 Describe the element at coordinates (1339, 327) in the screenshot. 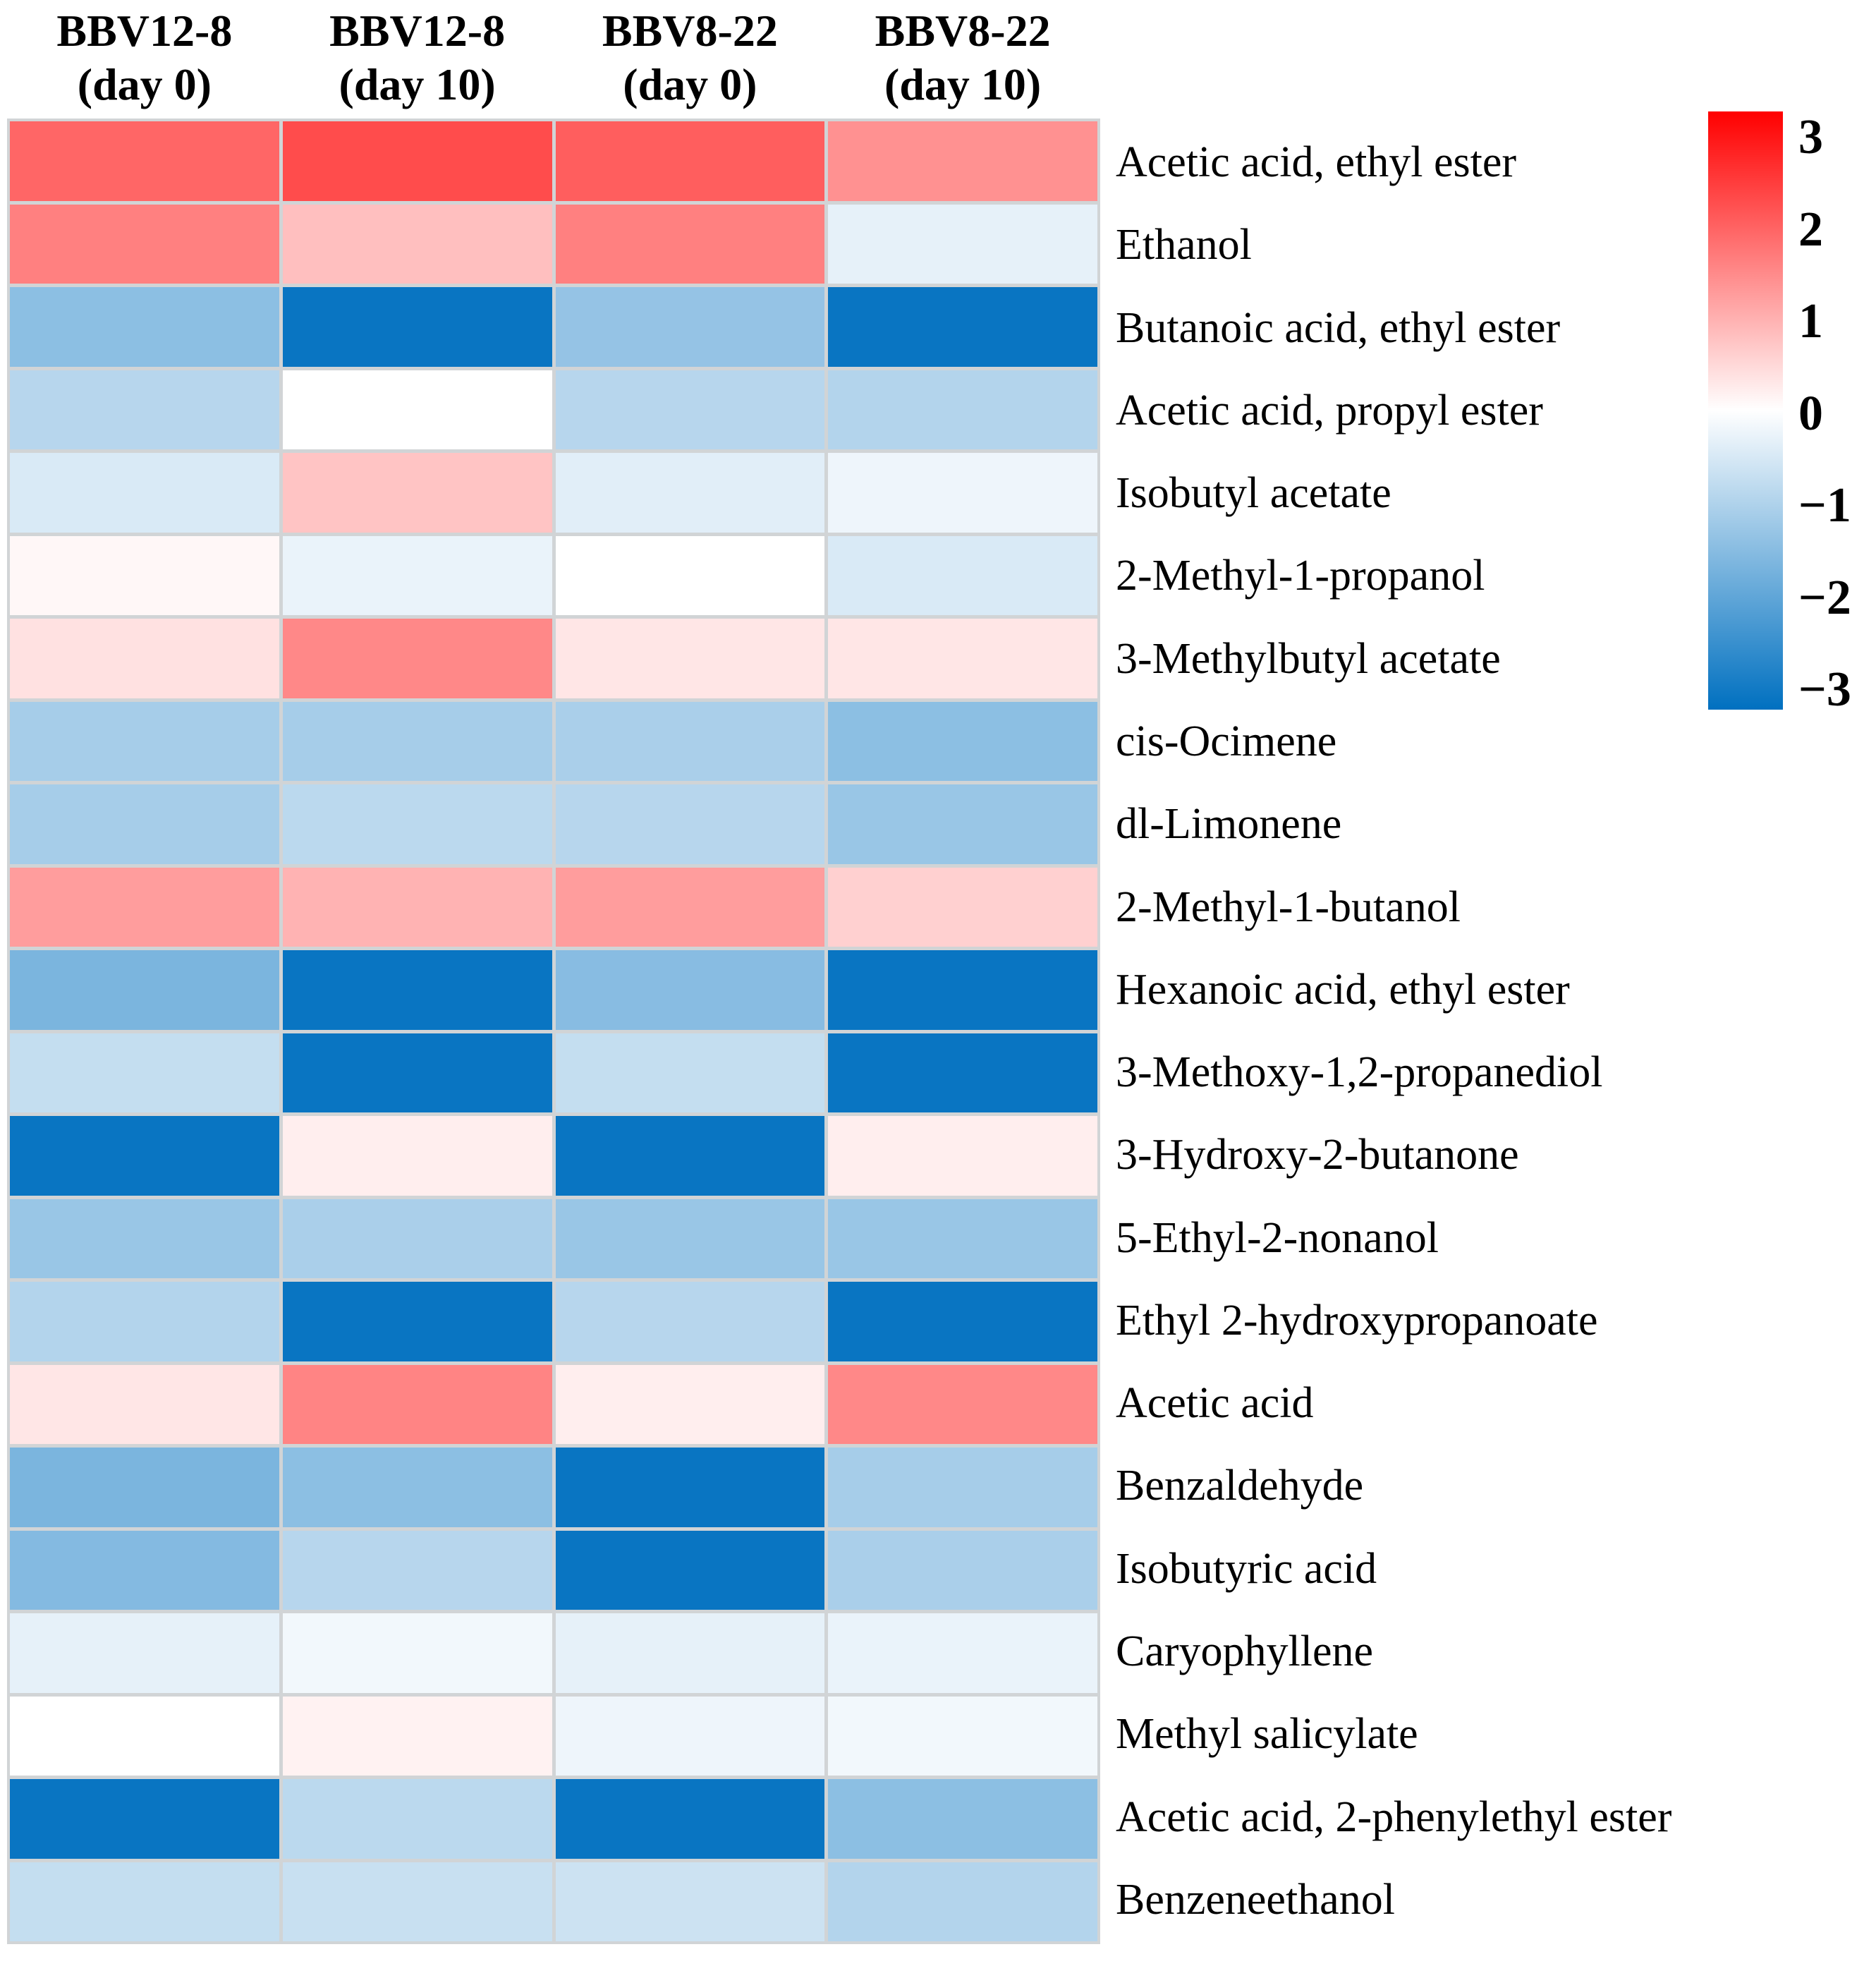

I see `row-label: Butanoic acid, ethyl ester` at that location.